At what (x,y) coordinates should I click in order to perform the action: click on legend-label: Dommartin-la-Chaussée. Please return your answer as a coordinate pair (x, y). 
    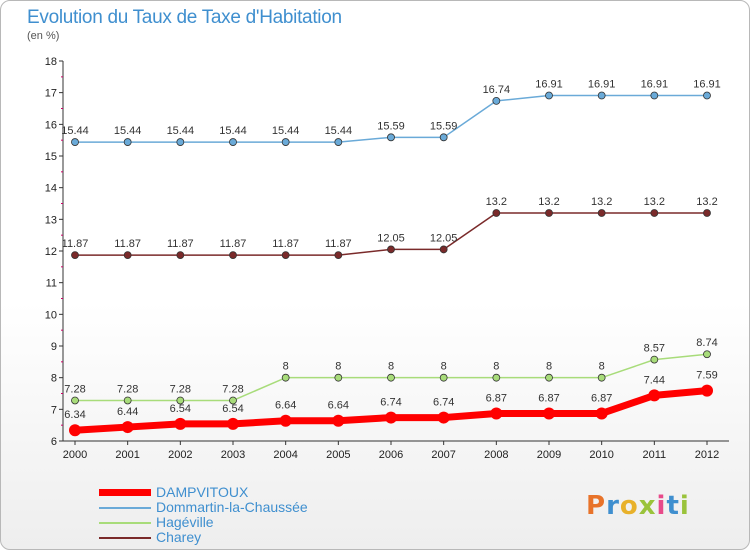
    Looking at the image, I should click on (232, 507).